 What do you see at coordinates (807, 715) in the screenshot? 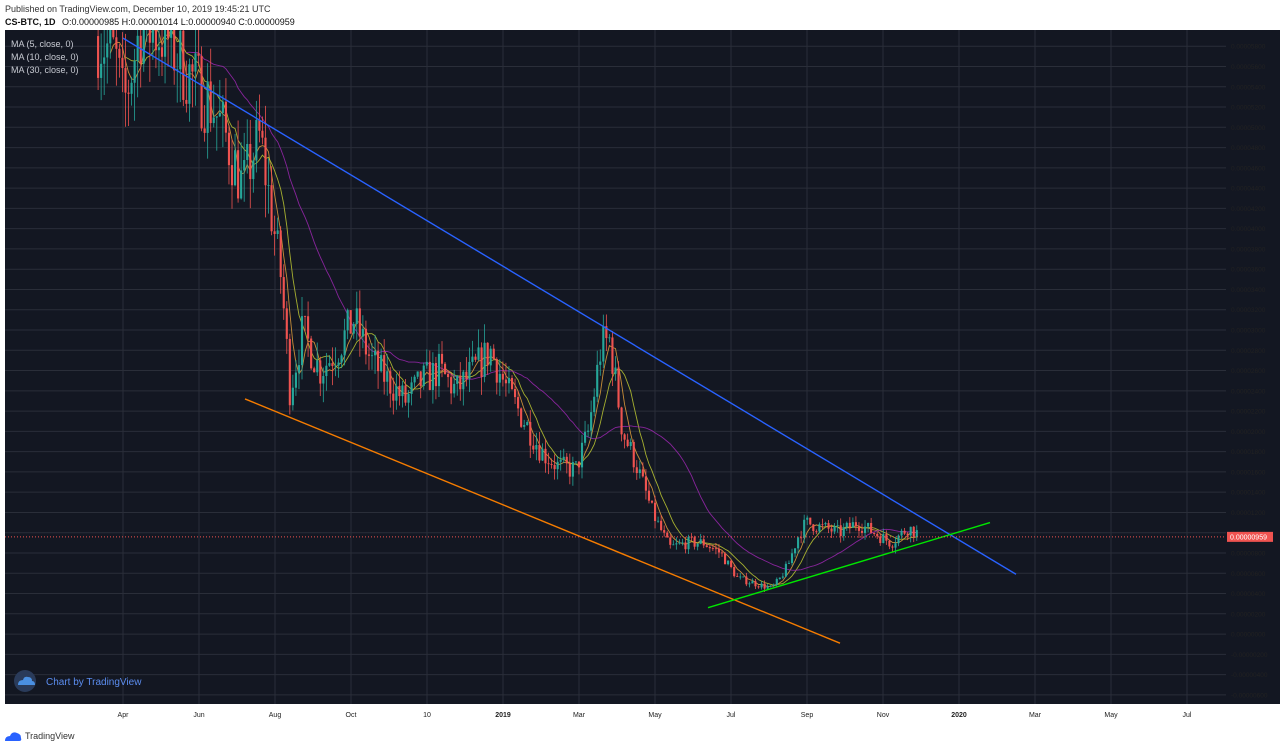
I see `x-tick-label: Sep` at bounding box center [807, 715].